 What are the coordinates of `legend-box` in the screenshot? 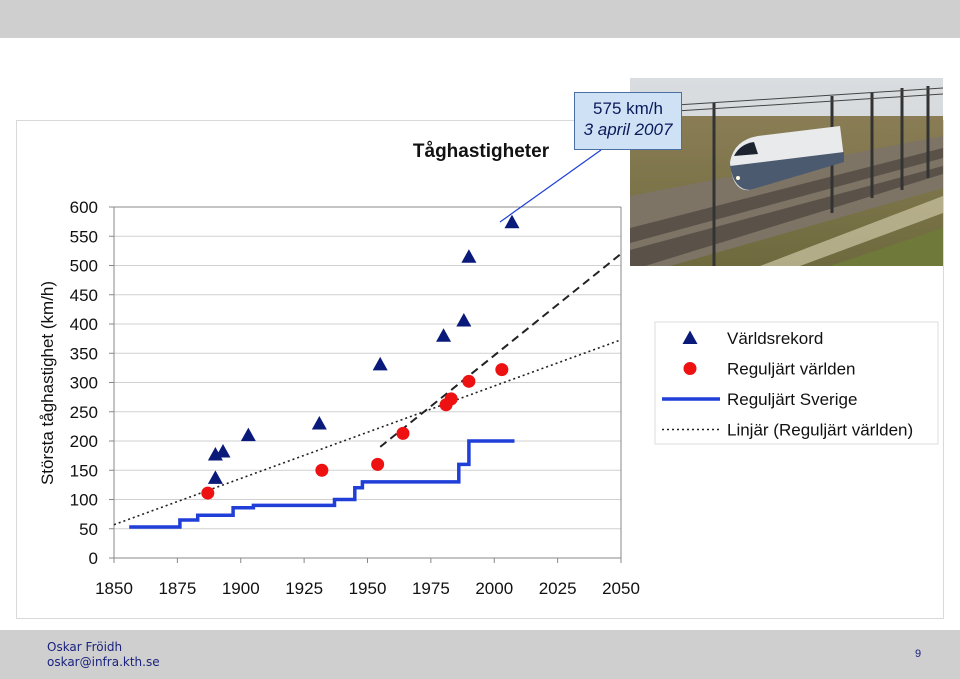 It's located at (796, 383).